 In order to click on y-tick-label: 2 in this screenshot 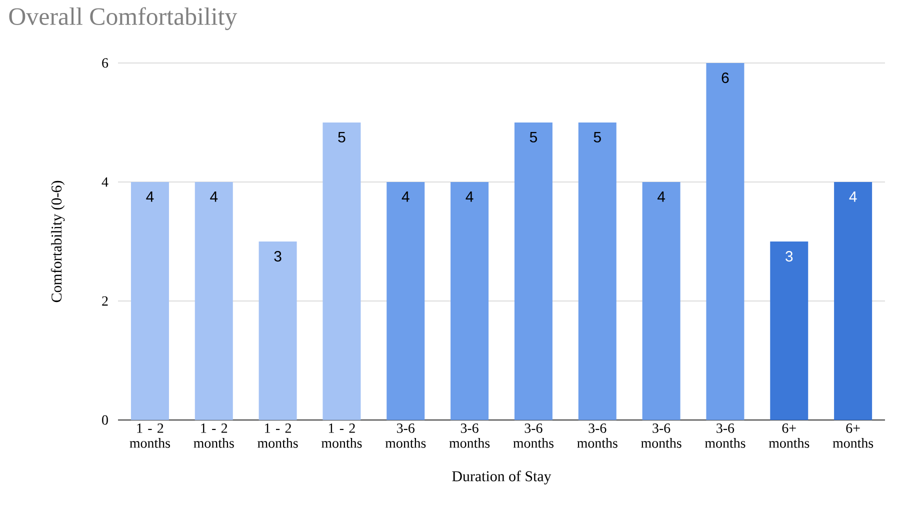, I will do `click(105, 301)`.